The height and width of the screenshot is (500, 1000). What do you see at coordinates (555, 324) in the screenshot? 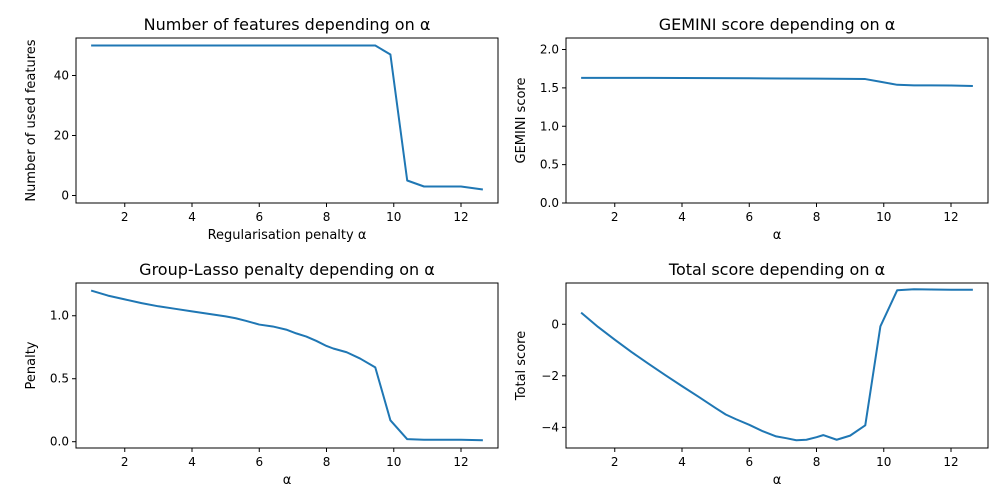
I see `total-y-tick-label: 0` at bounding box center [555, 324].